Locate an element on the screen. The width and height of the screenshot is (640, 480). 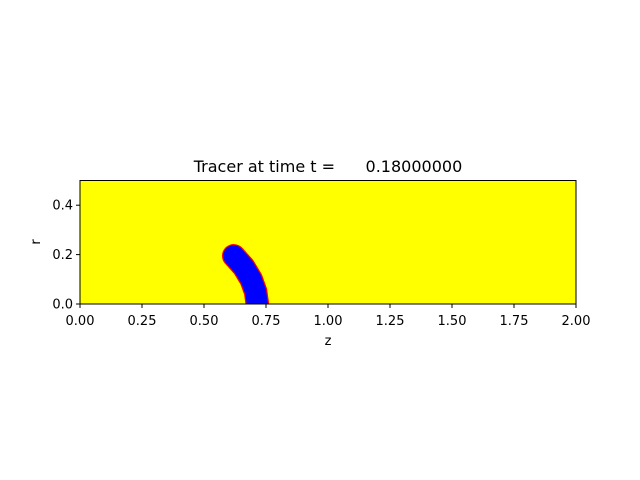
chart-title: Tracer at time t = 0.18000000 is located at coordinates (328, 166).